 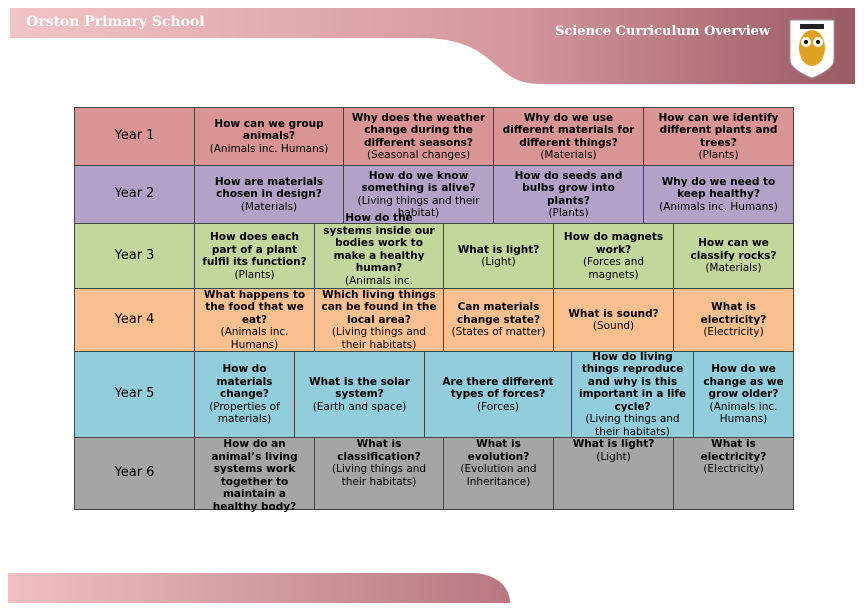 I want to click on year-cell: Year 6, so click(x=134, y=473).